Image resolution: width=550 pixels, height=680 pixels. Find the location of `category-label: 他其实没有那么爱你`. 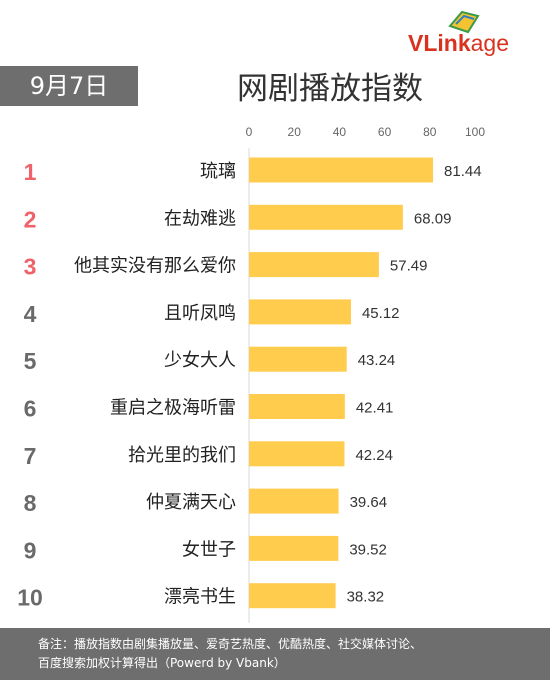

category-label: 他其实没有那么爱你 is located at coordinates (155, 266).